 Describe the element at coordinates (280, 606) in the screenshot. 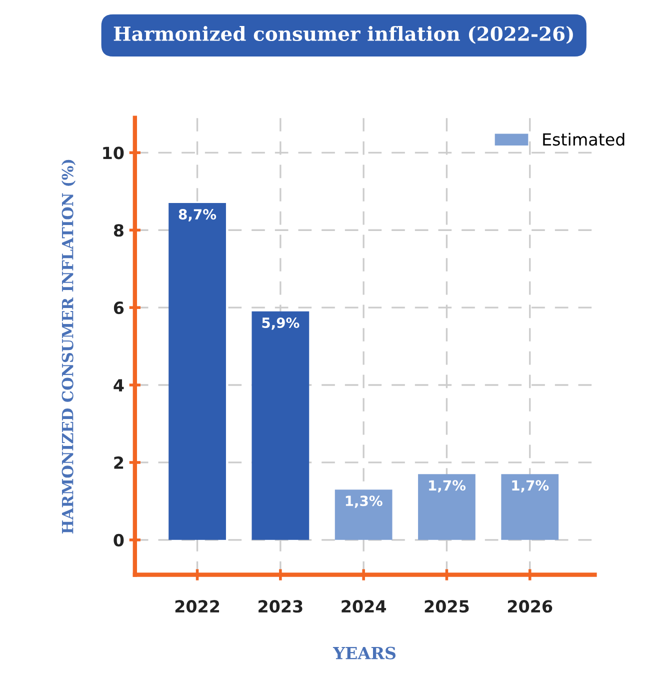

I see `x-tick-label: 2023` at that location.